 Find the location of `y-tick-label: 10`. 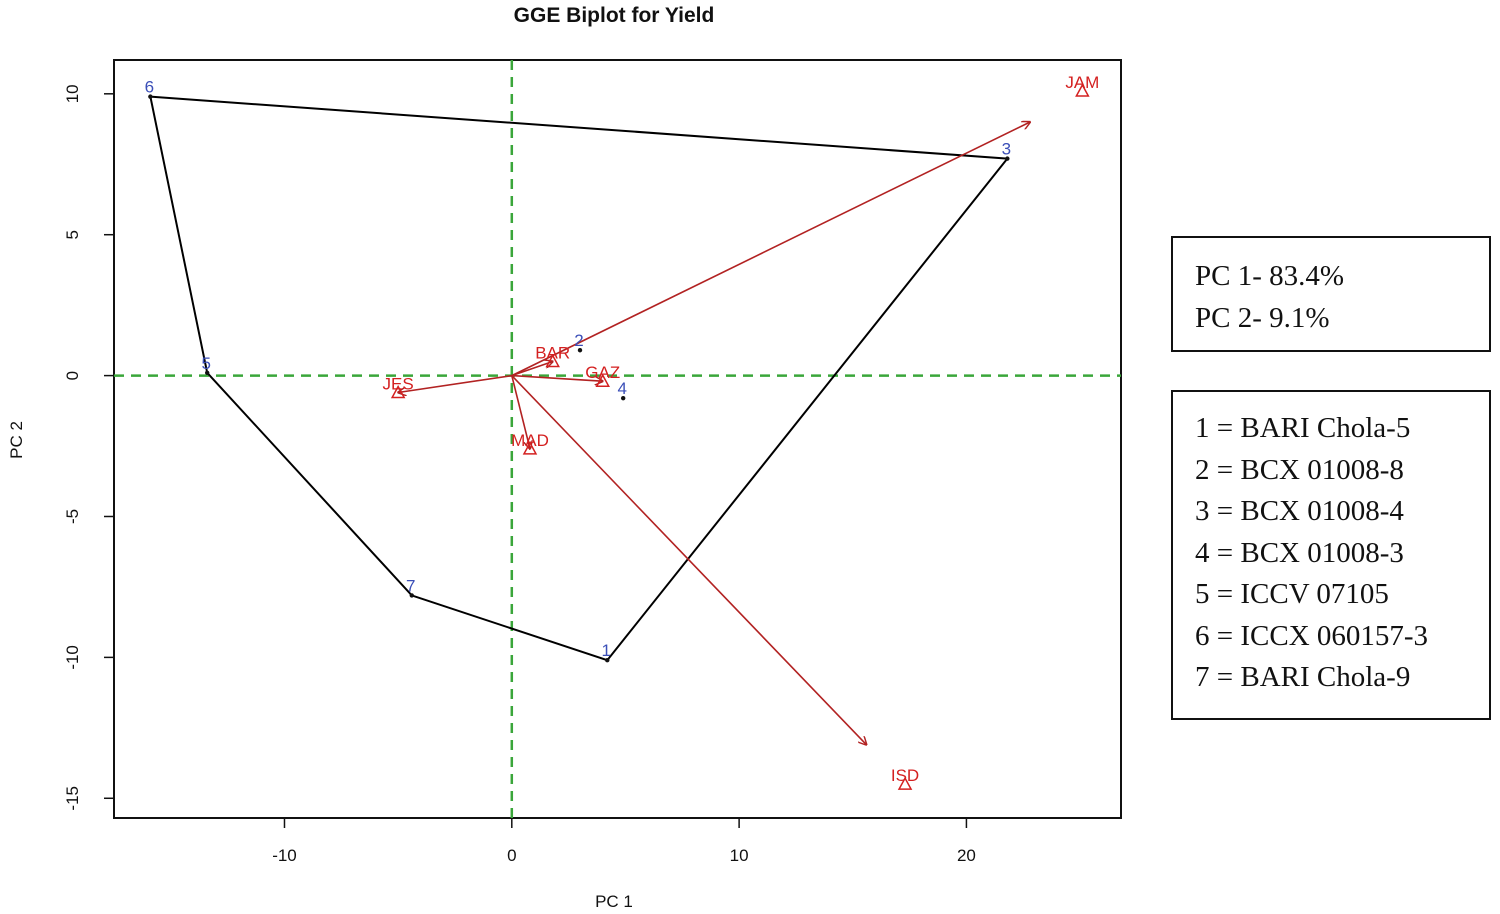

y-tick-label: 10 is located at coordinates (72, 93).